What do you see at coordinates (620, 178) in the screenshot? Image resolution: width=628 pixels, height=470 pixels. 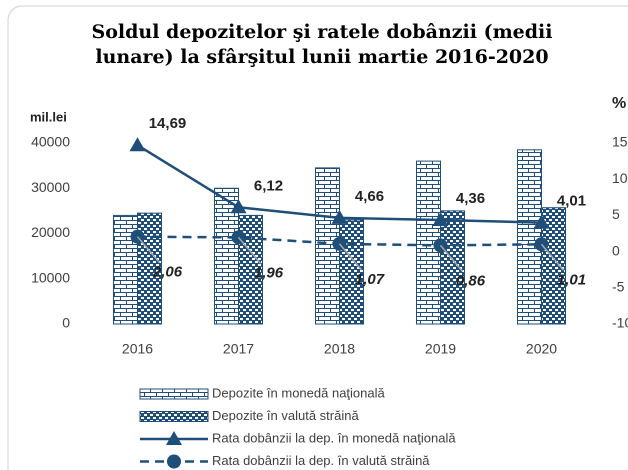 I see `y2-tick-label: 10` at bounding box center [620, 178].